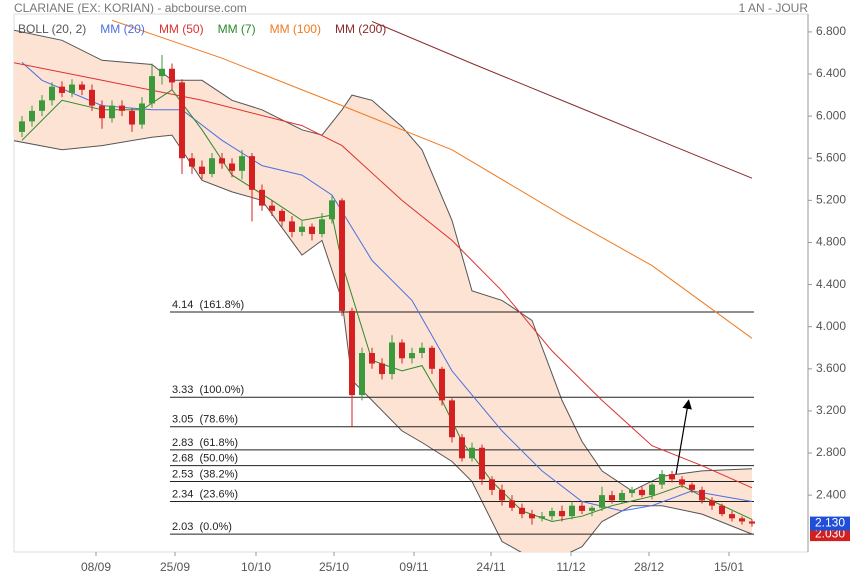 This screenshot has height=580, width=860. What do you see at coordinates (237, 29) in the screenshot?
I see `legend-entry: MM (7)` at bounding box center [237, 29].